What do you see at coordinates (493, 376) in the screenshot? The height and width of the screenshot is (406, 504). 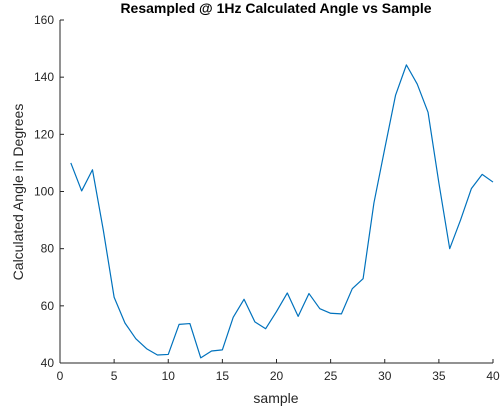 I see `x-tick-label: 40` at bounding box center [493, 376].